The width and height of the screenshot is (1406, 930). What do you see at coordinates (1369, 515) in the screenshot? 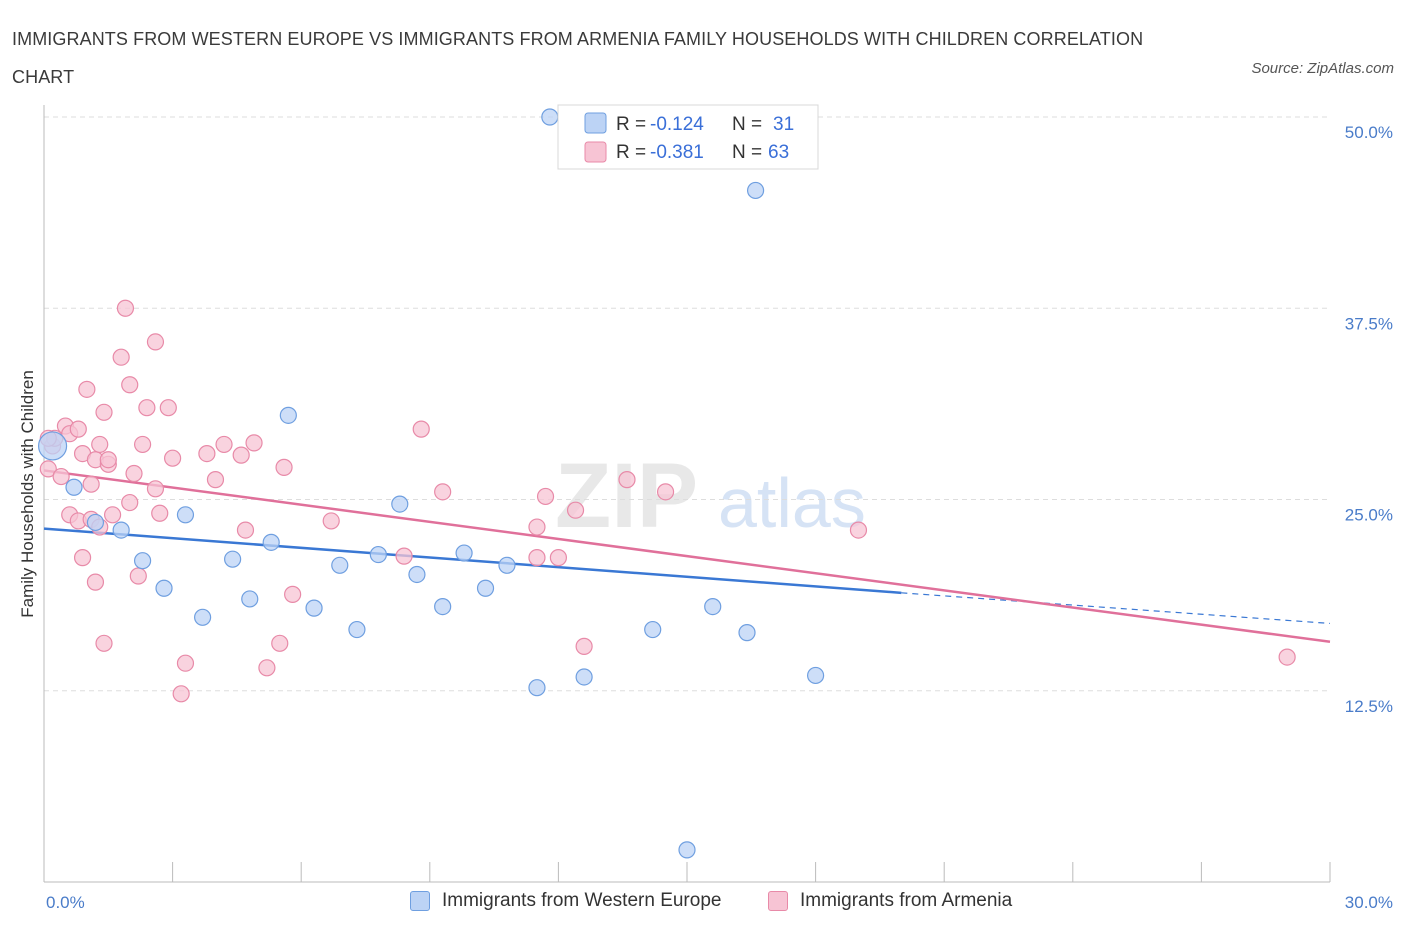
I see `y-tick-label: 25.0%` at bounding box center [1369, 515].